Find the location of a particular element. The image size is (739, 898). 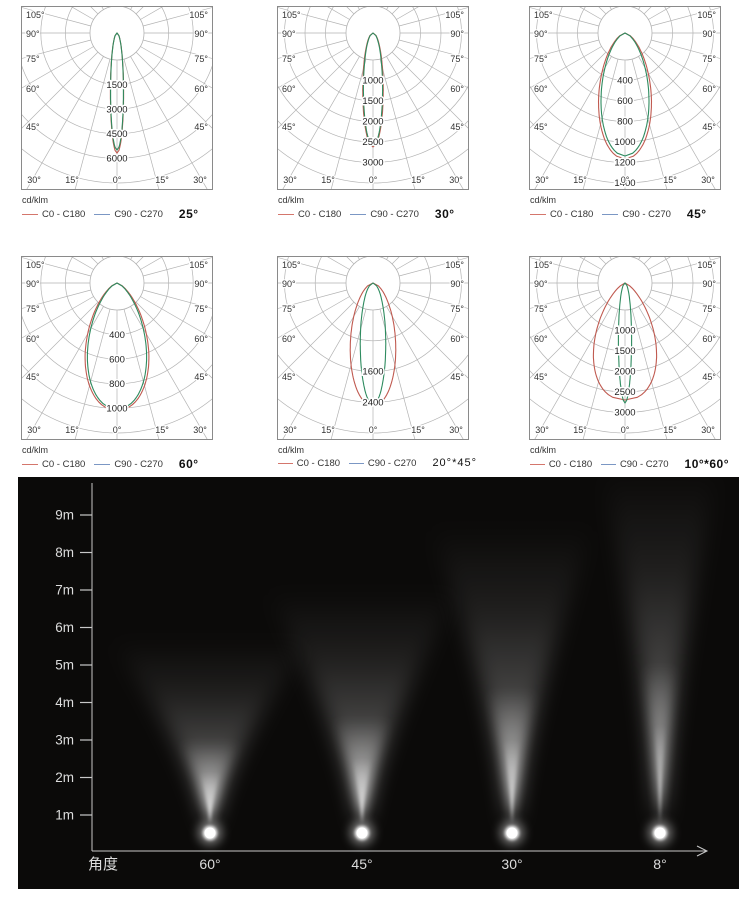

legend-label-c90: C90 - C270 is located at coordinates (138, 214).